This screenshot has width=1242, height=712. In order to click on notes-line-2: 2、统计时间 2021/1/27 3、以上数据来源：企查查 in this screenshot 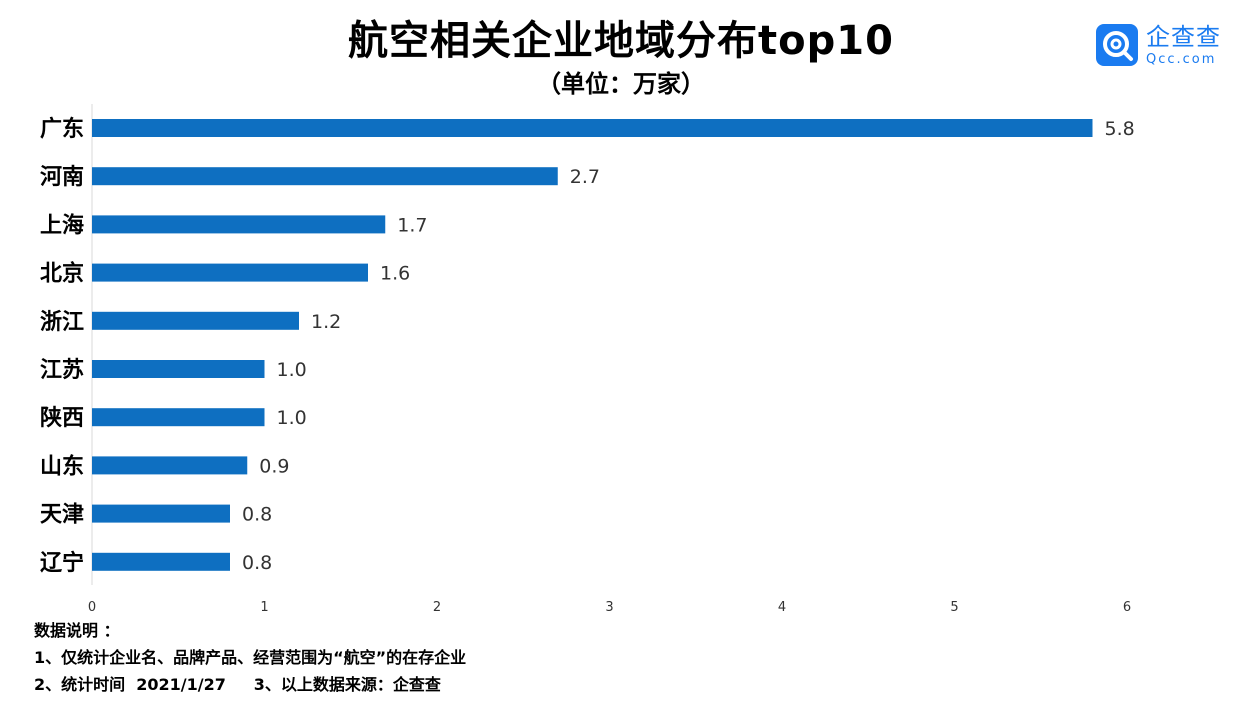, I will do `click(237, 684)`.